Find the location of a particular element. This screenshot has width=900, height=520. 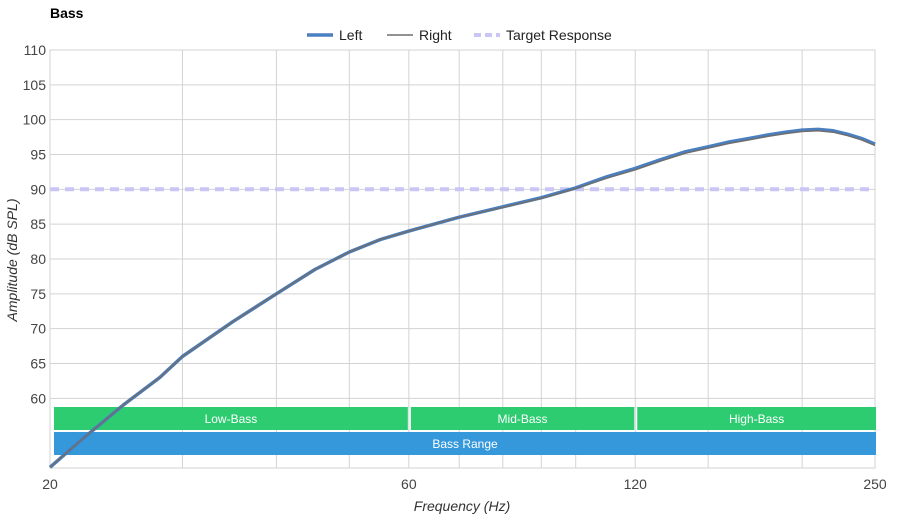

chart-title: Bass is located at coordinates (67, 13).